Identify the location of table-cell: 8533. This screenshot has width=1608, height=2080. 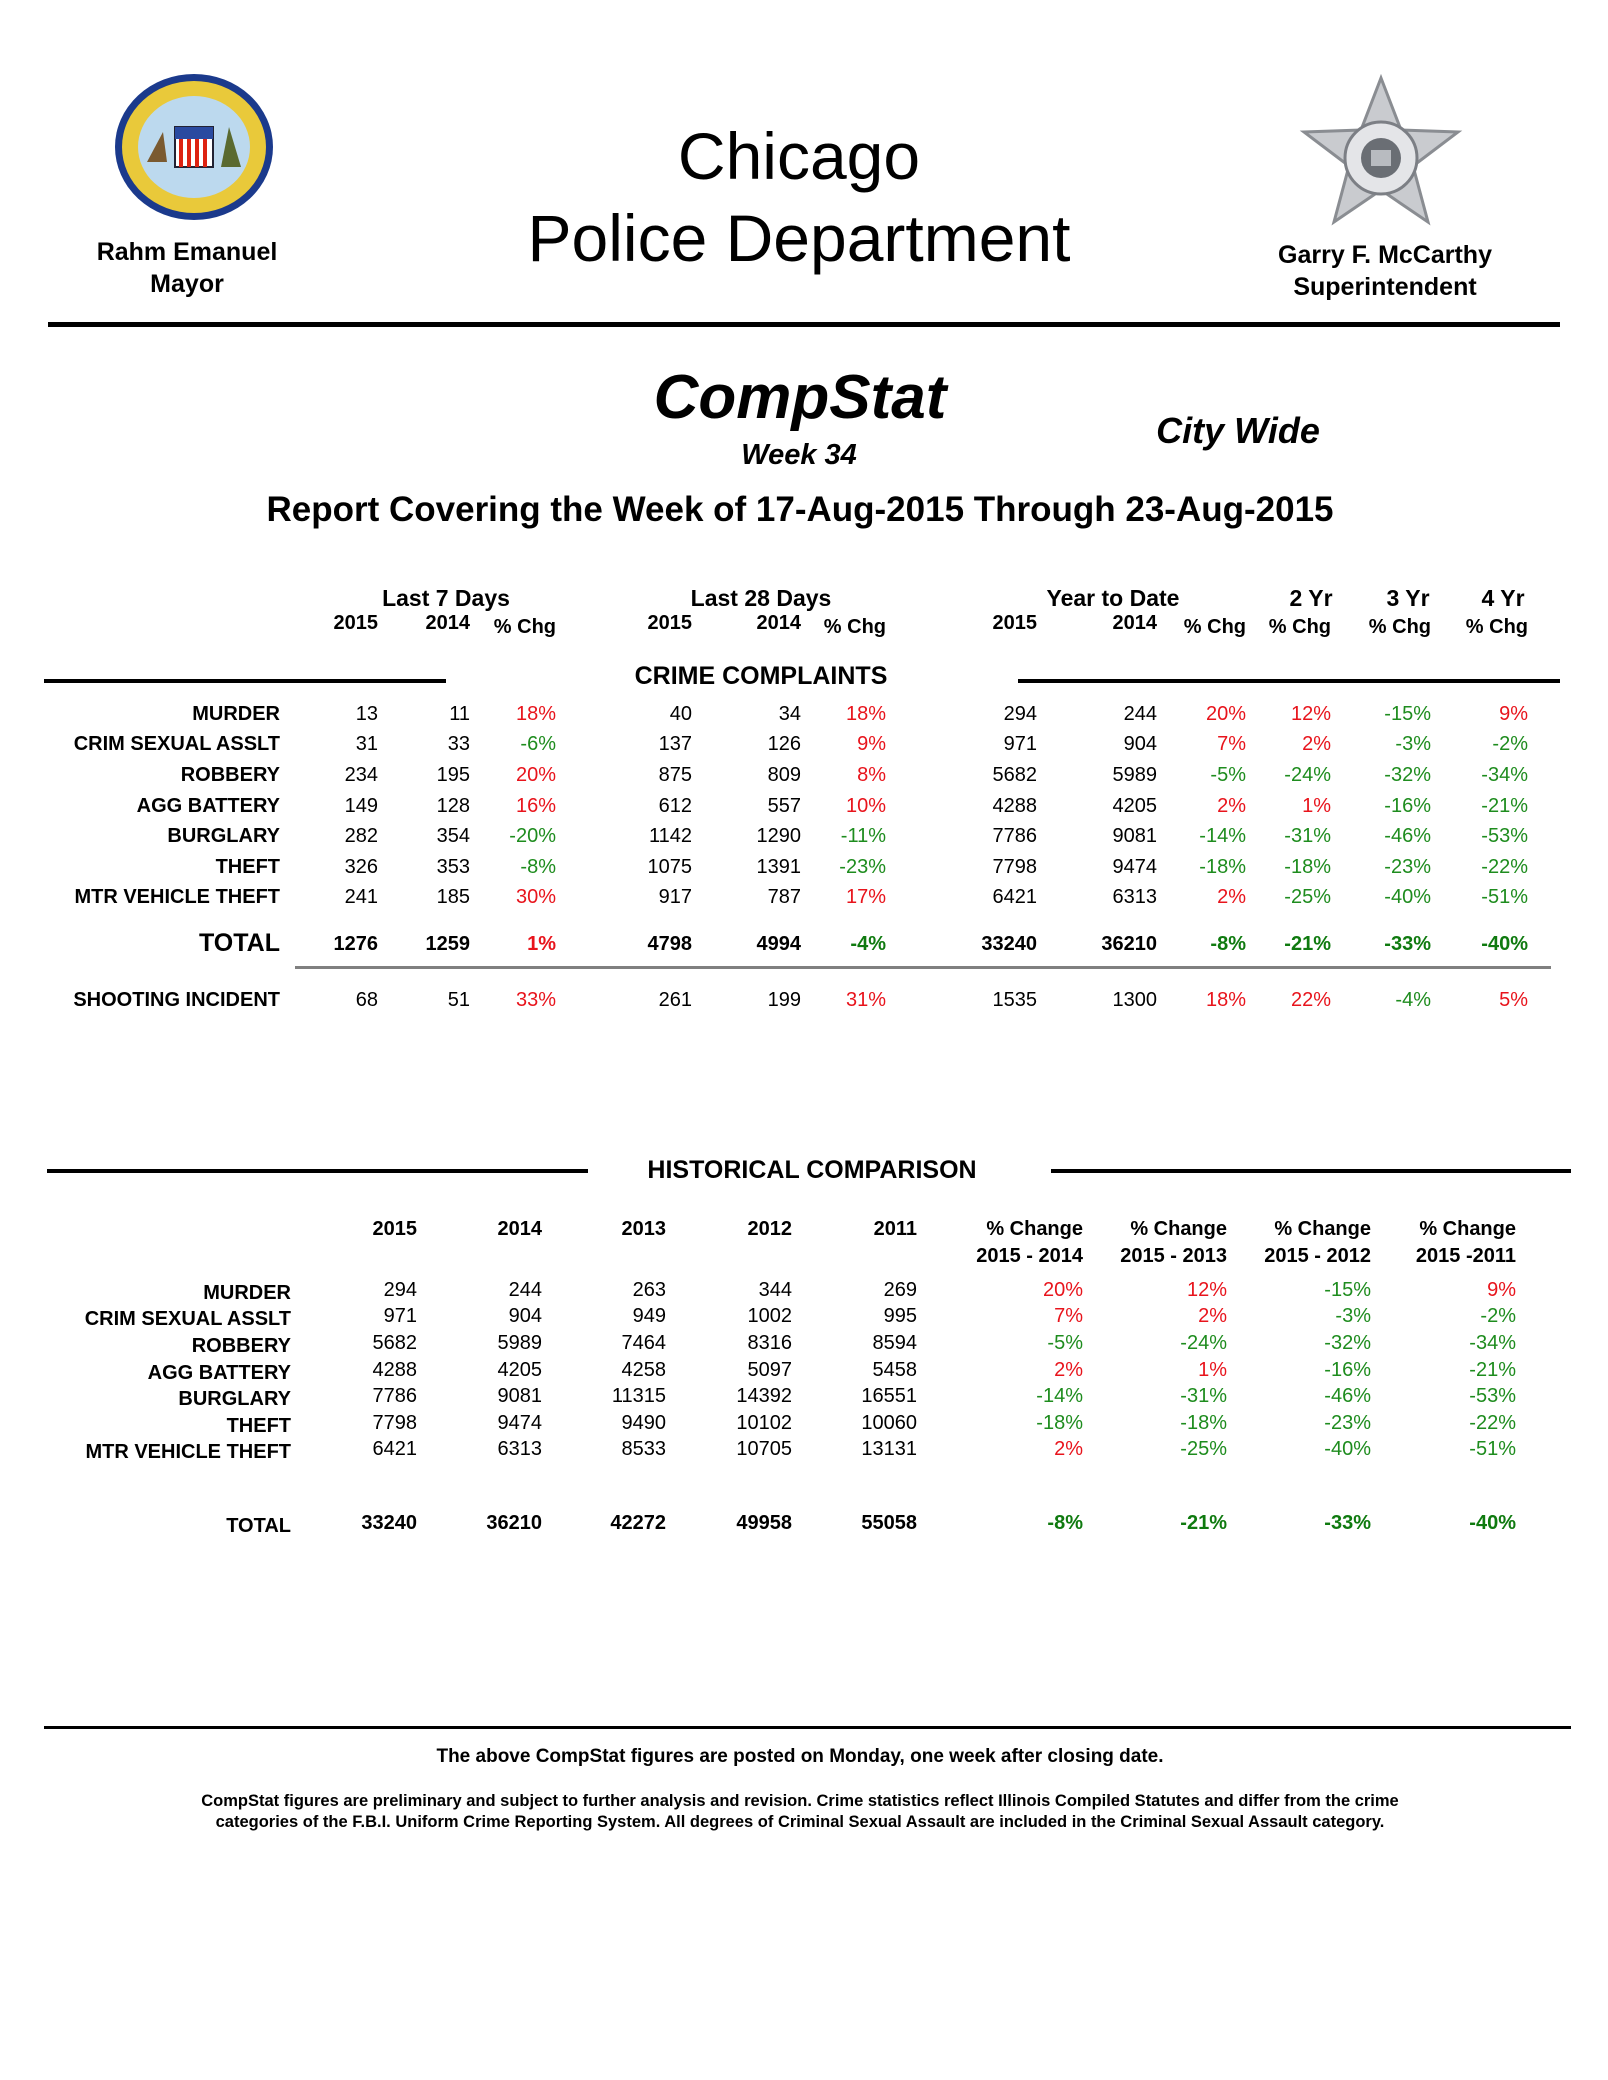
(644, 1449).